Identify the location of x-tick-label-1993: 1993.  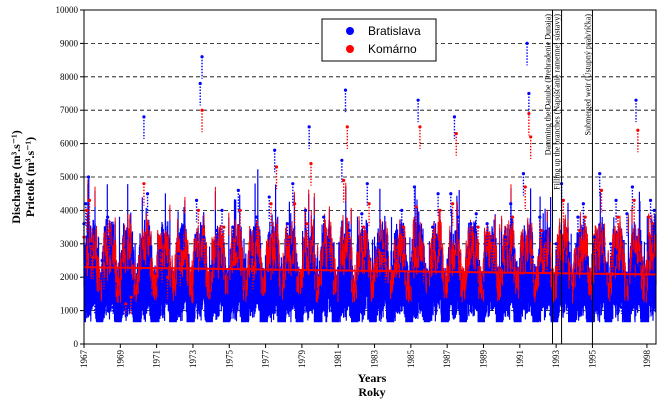
(556, 359).